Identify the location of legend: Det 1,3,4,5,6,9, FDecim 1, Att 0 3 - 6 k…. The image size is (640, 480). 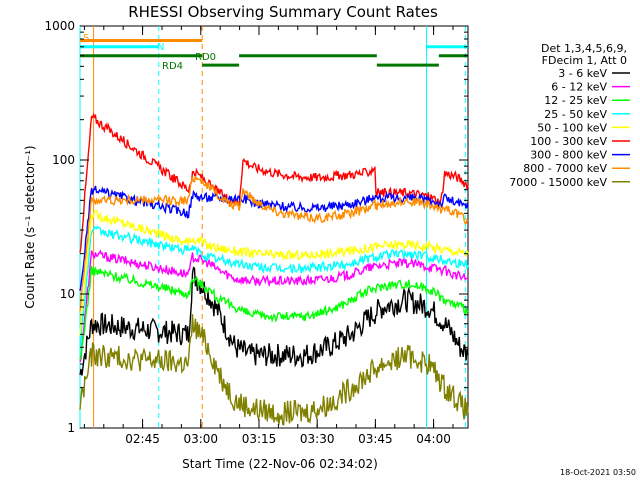
(569, 115).